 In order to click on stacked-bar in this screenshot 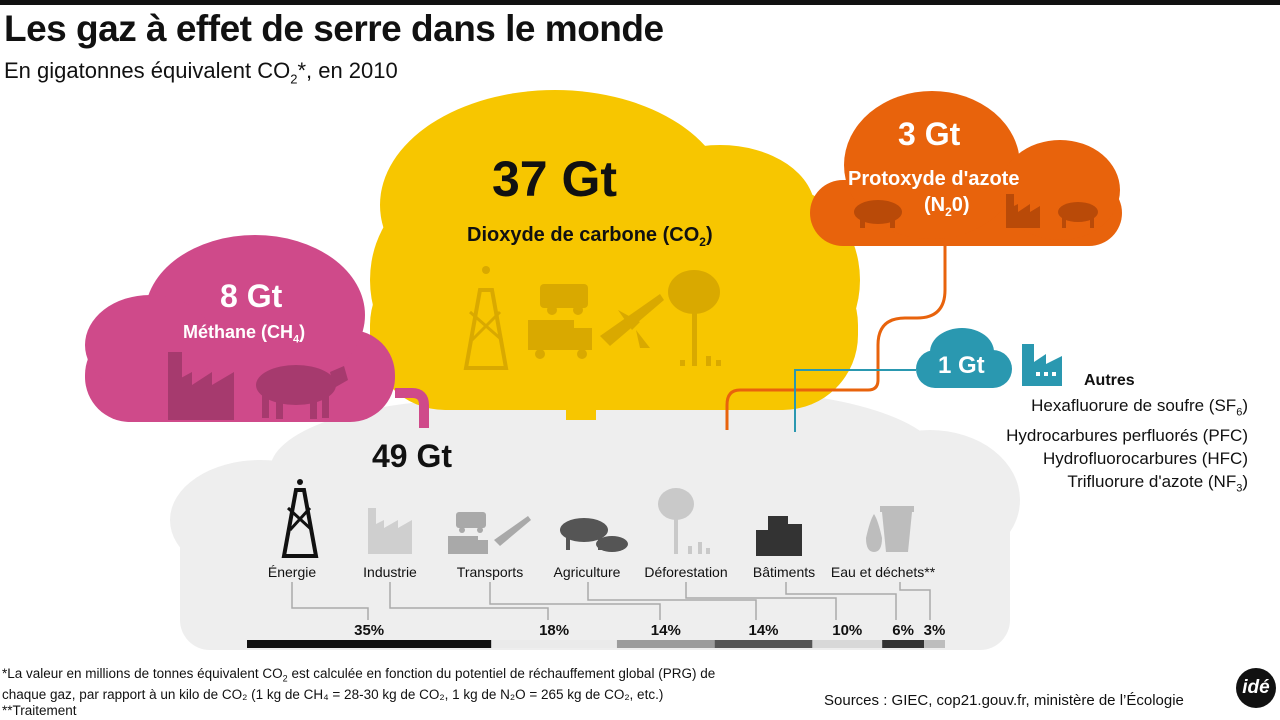, I will do `click(596, 644)`.